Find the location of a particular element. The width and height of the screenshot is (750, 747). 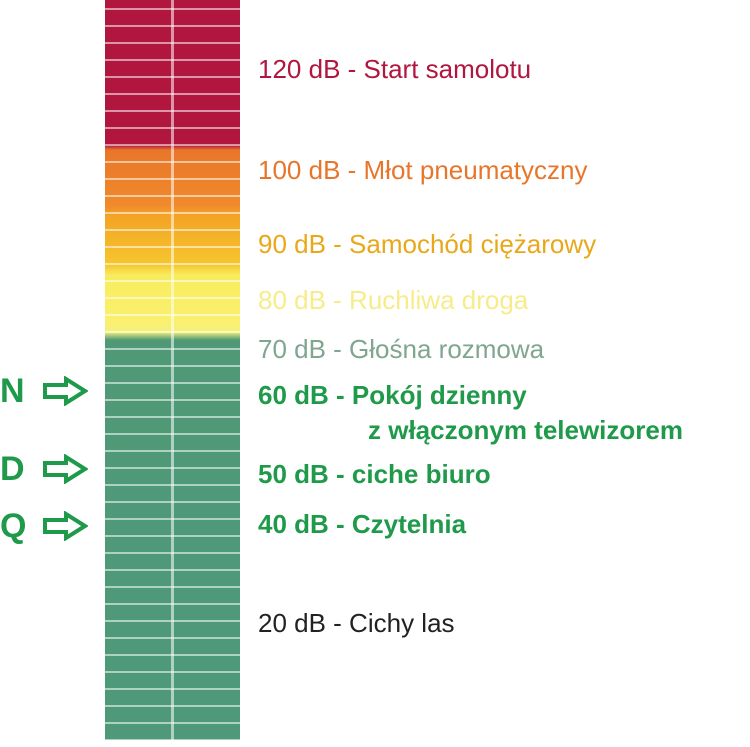

marker-letter: D is located at coordinates (12, 468).